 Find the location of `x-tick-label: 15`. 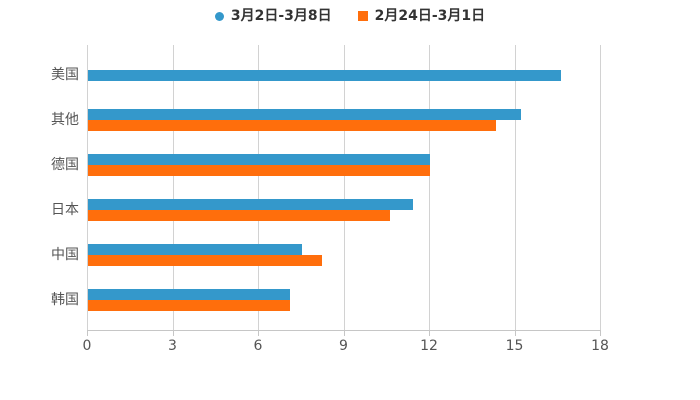

x-tick-label: 15 is located at coordinates (514, 346).